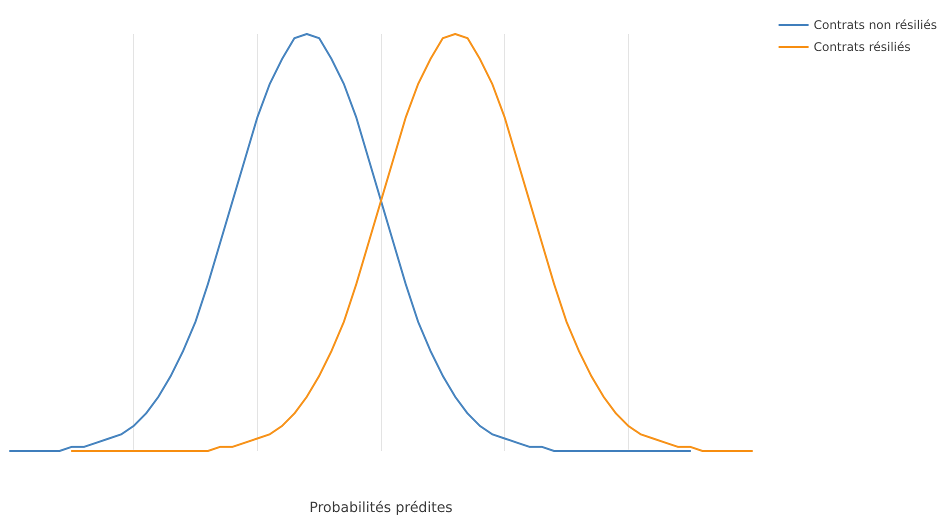 Image resolution: width=944 pixels, height=520 pixels. What do you see at coordinates (381, 508) in the screenshot?
I see `x-axis-title: Probabilités prédites` at bounding box center [381, 508].